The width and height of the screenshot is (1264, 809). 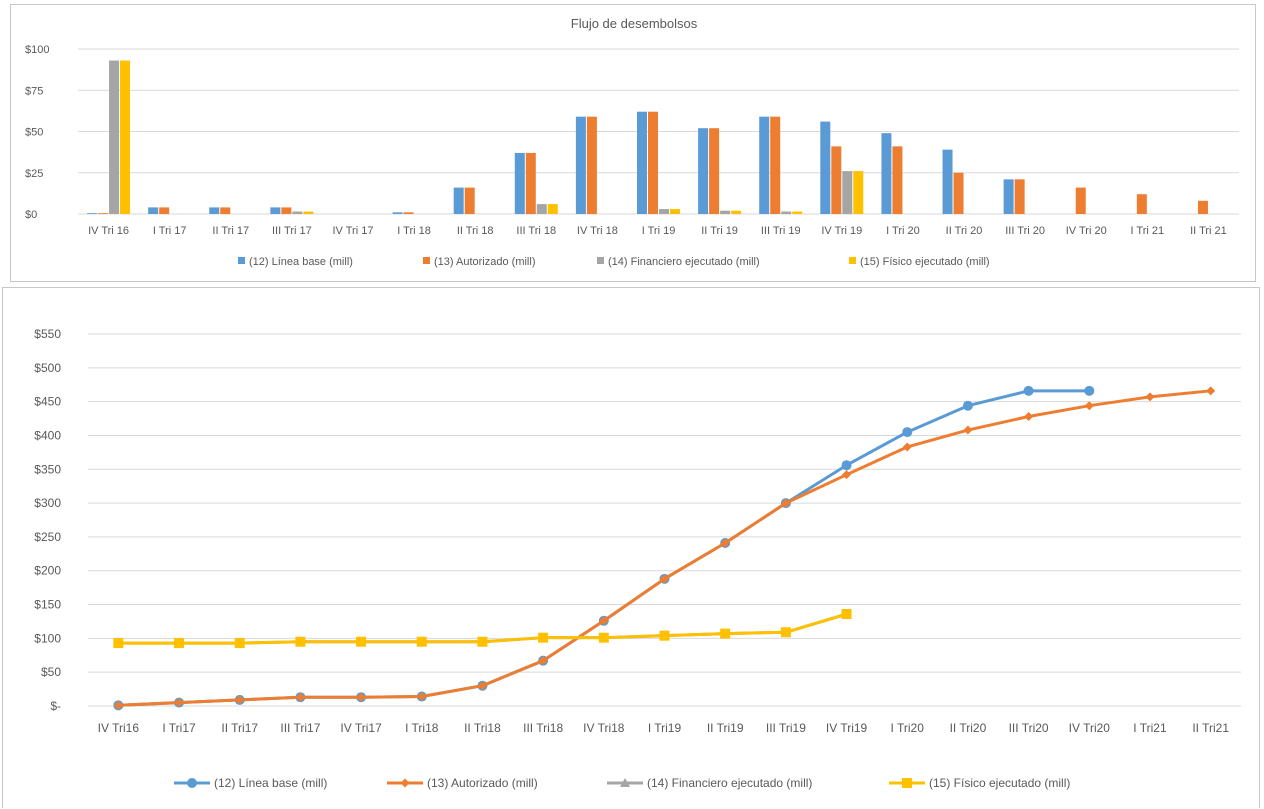 I want to click on y-tick-label: $0, so click(x=31, y=215).